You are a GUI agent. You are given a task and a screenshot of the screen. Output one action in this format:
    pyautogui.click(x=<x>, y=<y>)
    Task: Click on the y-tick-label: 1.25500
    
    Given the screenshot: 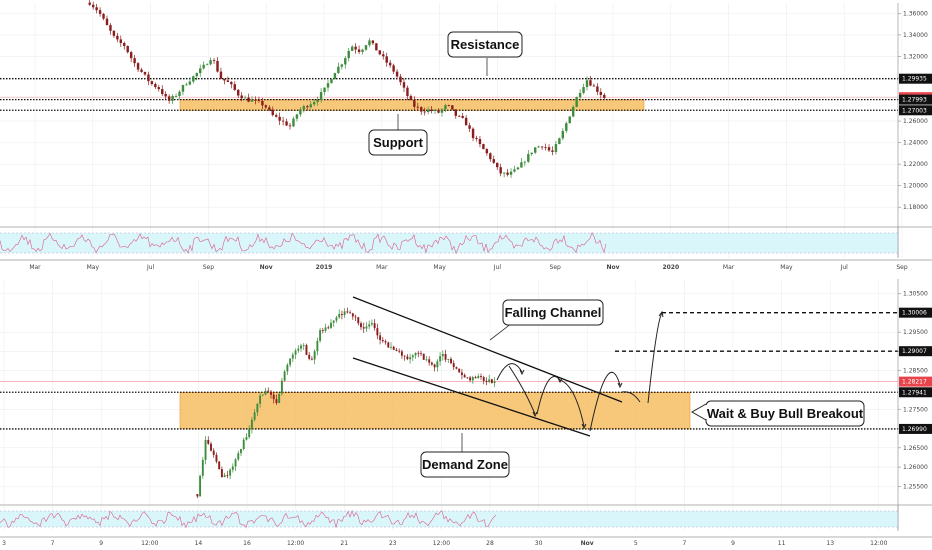 What is the action you would take?
    pyautogui.click(x=915, y=486)
    